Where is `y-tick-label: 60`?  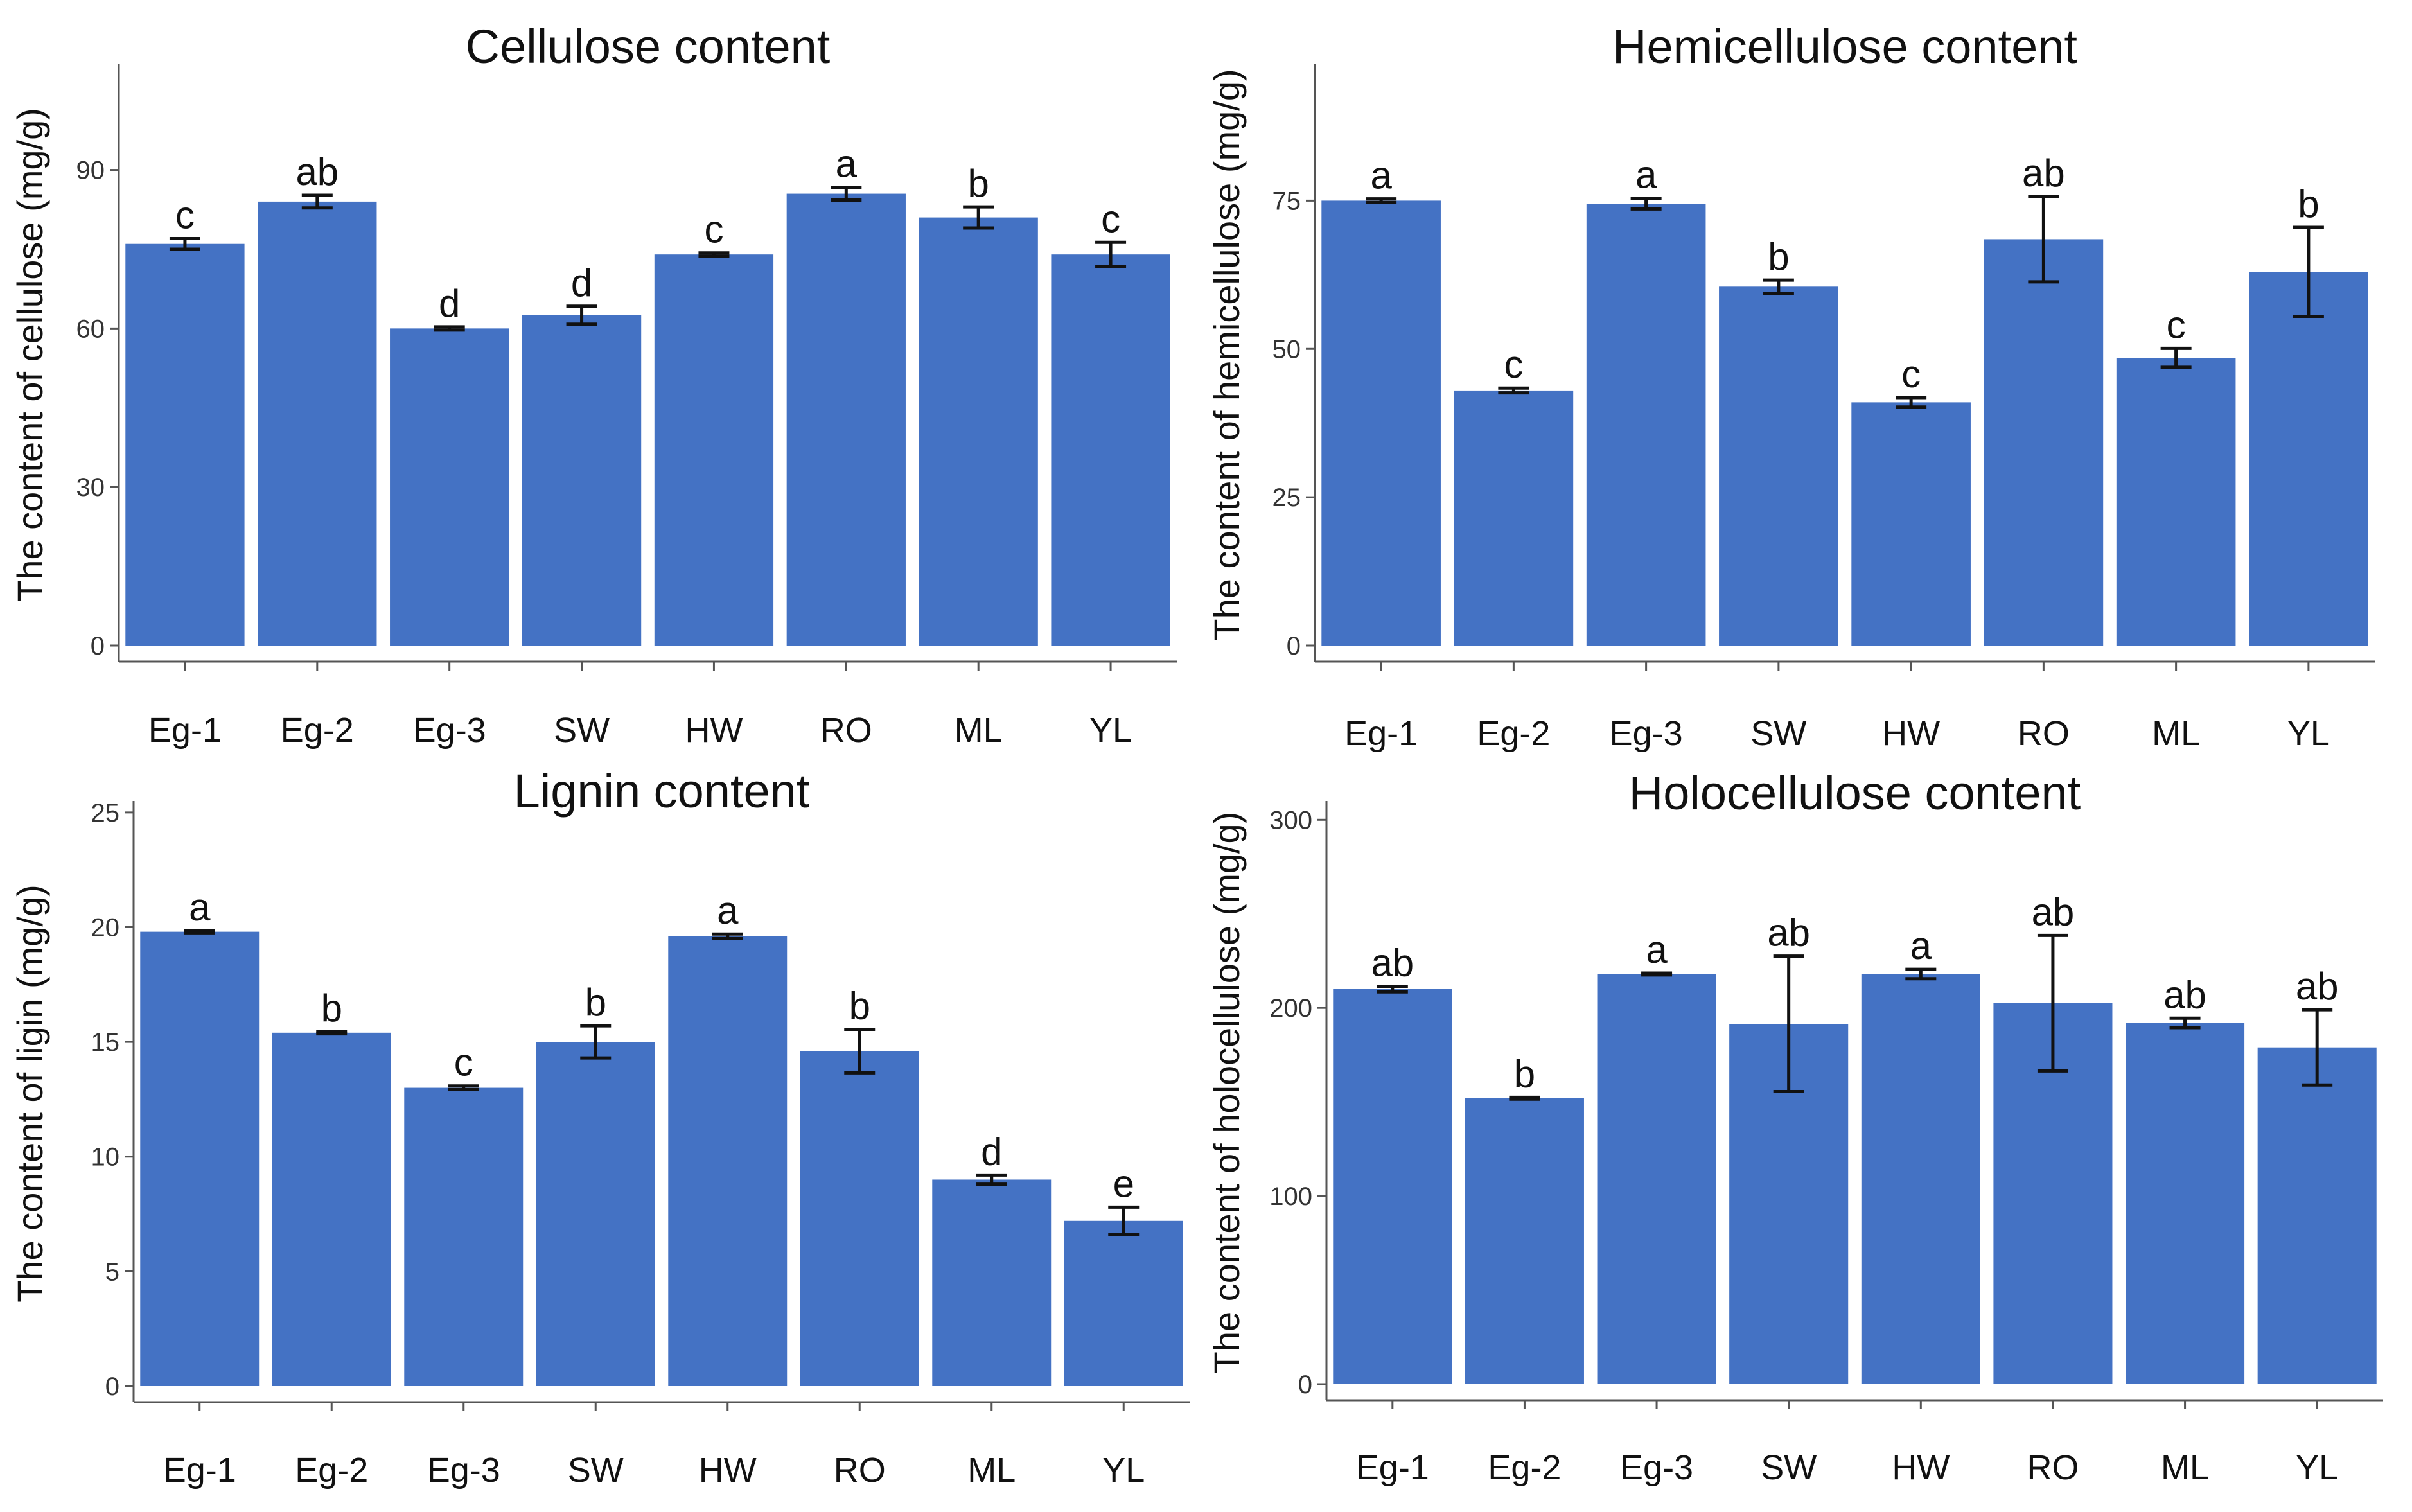 y-tick-label: 60 is located at coordinates (90, 329).